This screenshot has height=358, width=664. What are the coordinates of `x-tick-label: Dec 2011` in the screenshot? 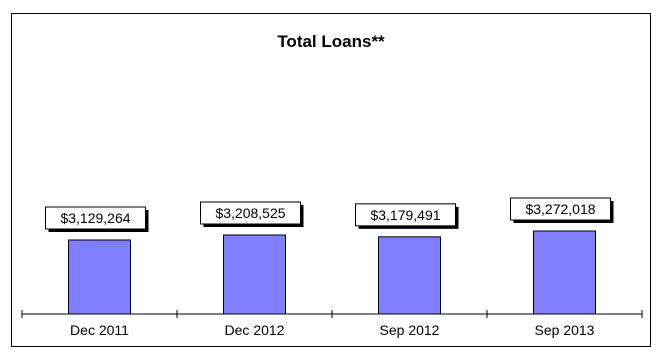 It's located at (99, 330).